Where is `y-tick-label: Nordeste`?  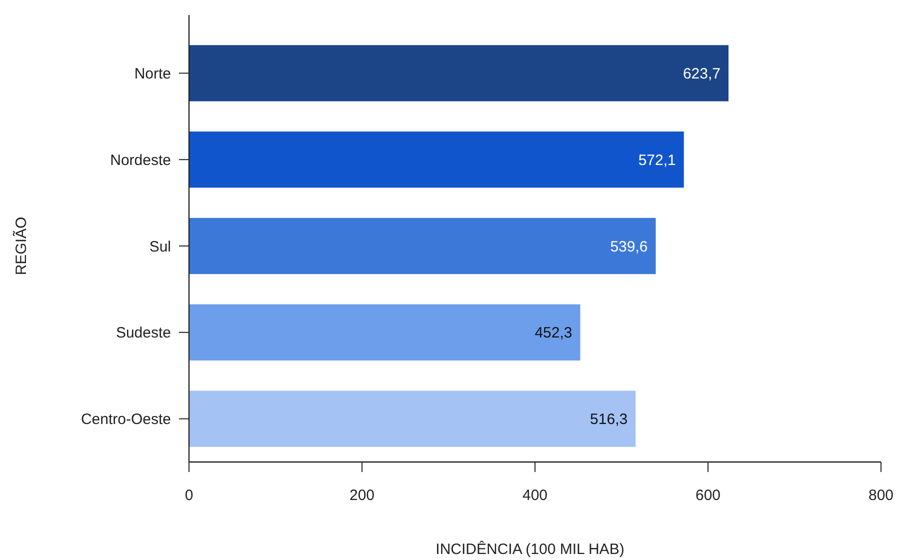
y-tick-label: Nordeste is located at coordinates (140, 160).